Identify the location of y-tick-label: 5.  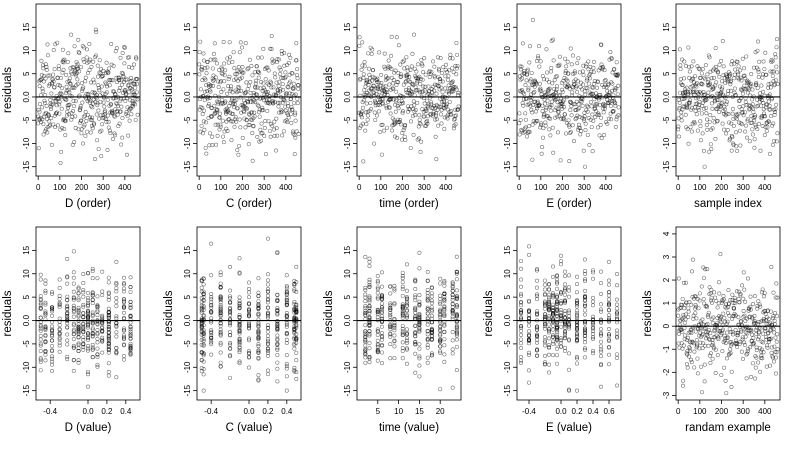
(347, 73).